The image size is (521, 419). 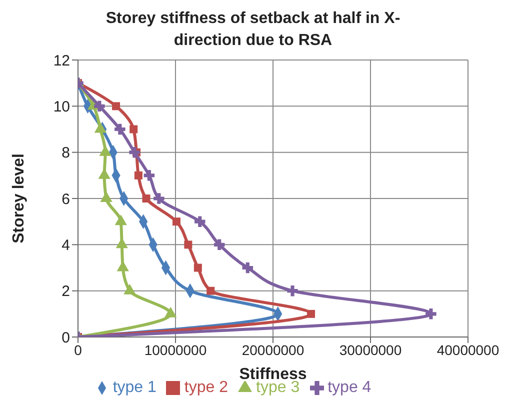 What do you see at coordinates (134, 387) in the screenshot?
I see `legend-label: type 1` at bounding box center [134, 387].